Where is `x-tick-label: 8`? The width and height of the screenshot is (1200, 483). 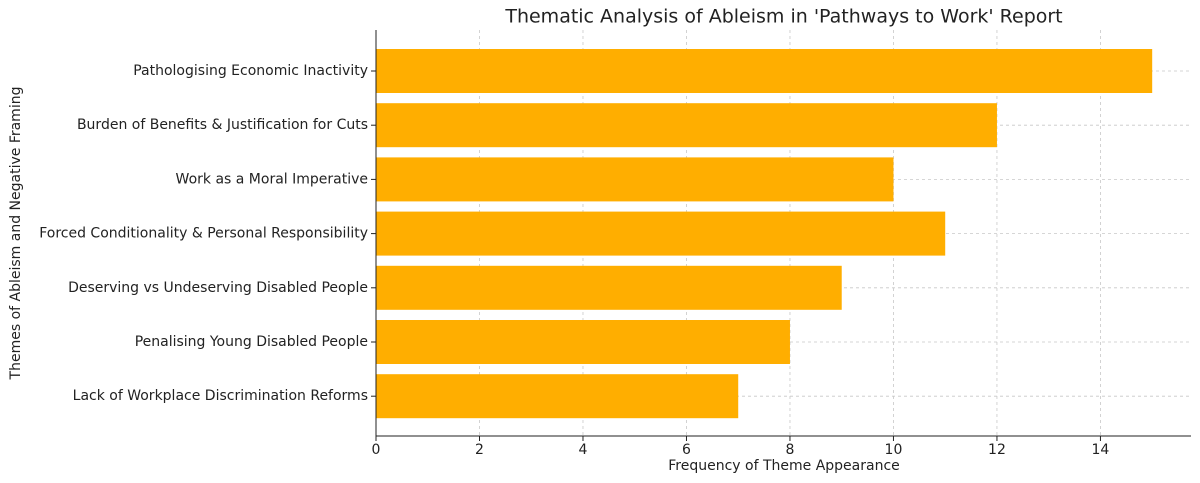 x-tick-label: 8 is located at coordinates (790, 450).